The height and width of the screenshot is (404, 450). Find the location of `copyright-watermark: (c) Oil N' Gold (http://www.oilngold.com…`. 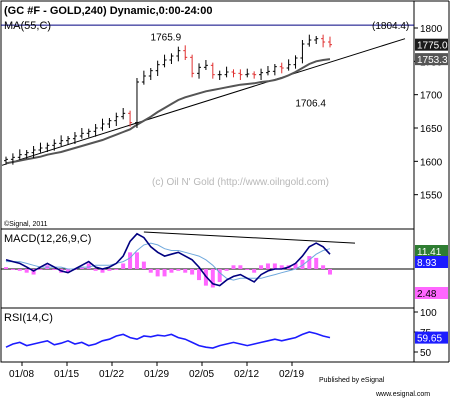

copyright-watermark: (c) Oil N' Gold (http://www.oilngold.com… is located at coordinates (240, 182).